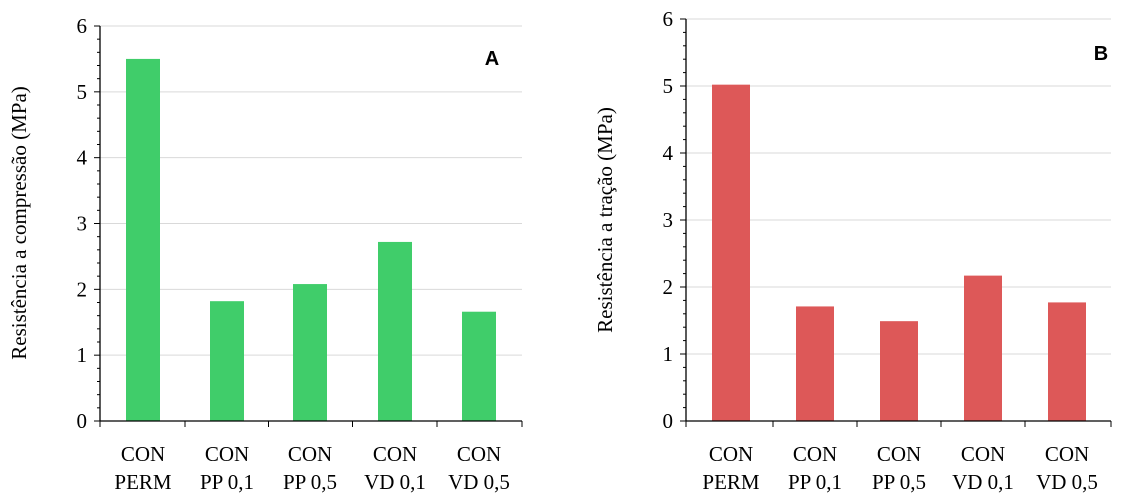  Describe the element at coordinates (731, 468) in the screenshot. I see `chart-b-x-tick-label: CON PERM` at that location.